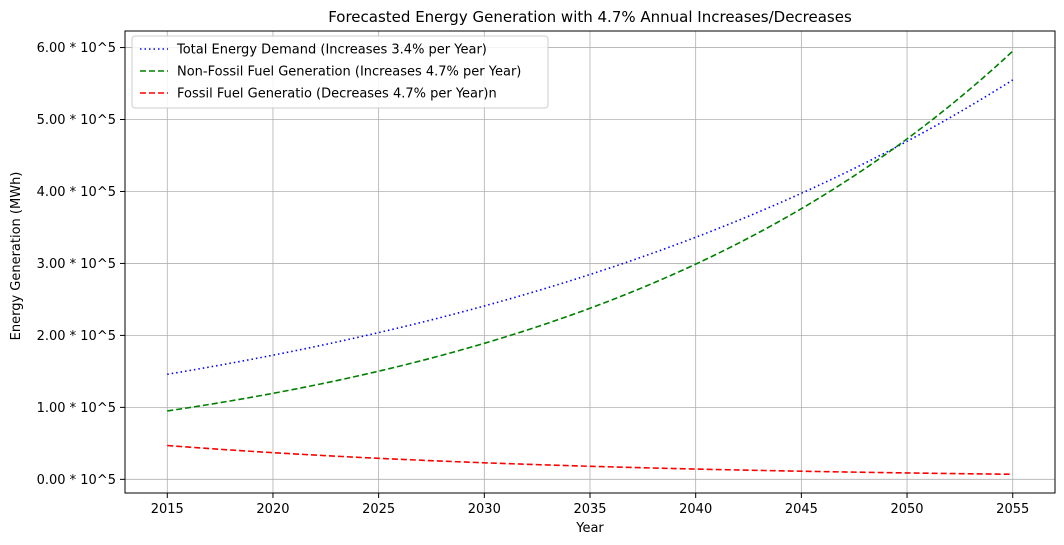 The height and width of the screenshot is (545, 1064). What do you see at coordinates (272, 509) in the screenshot?
I see `x-tick-label: 2020` at bounding box center [272, 509].